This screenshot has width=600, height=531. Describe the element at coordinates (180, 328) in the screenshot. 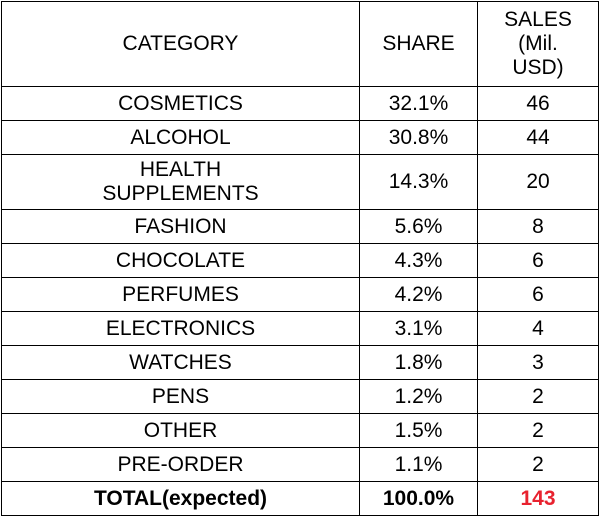

I see `category-cell: ELECTRONICS` at that location.